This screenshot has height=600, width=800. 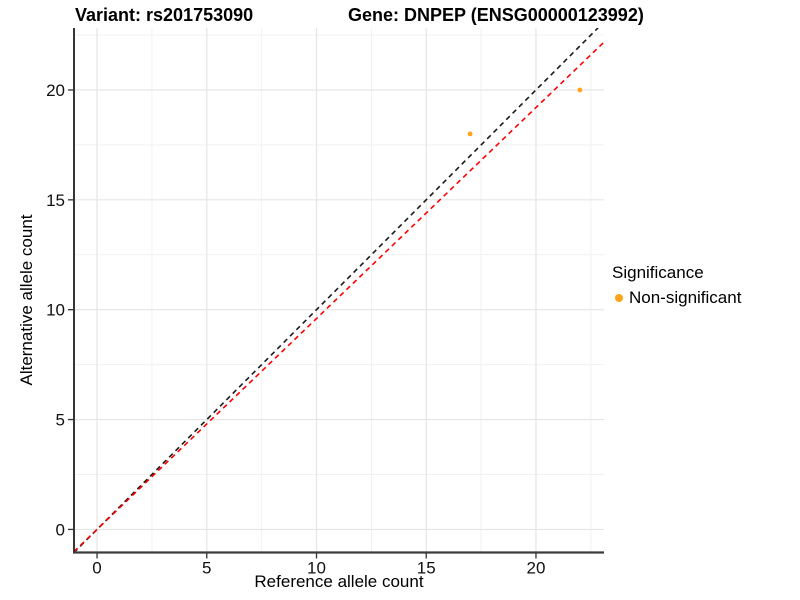 I want to click on variant-title: Variant: rs201753090, so click(x=164, y=15).